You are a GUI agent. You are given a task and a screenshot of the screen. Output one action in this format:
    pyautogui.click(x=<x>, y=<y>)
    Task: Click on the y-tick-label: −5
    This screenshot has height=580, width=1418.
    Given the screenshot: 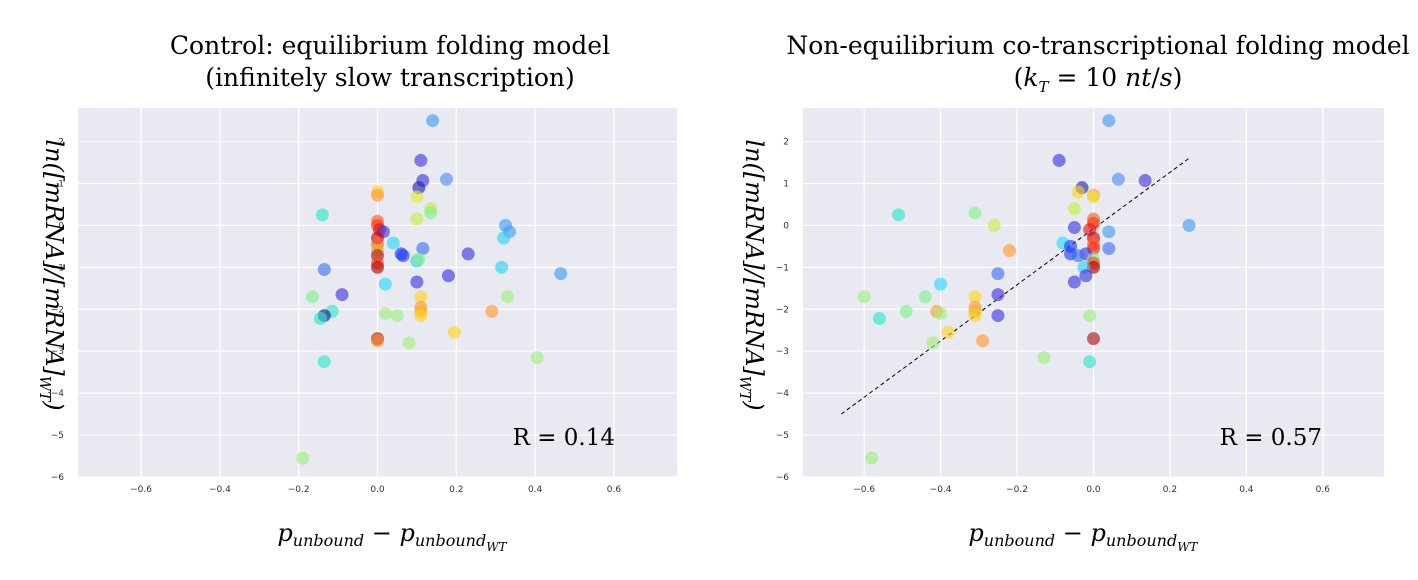 What is the action you would take?
    pyautogui.click(x=57, y=436)
    